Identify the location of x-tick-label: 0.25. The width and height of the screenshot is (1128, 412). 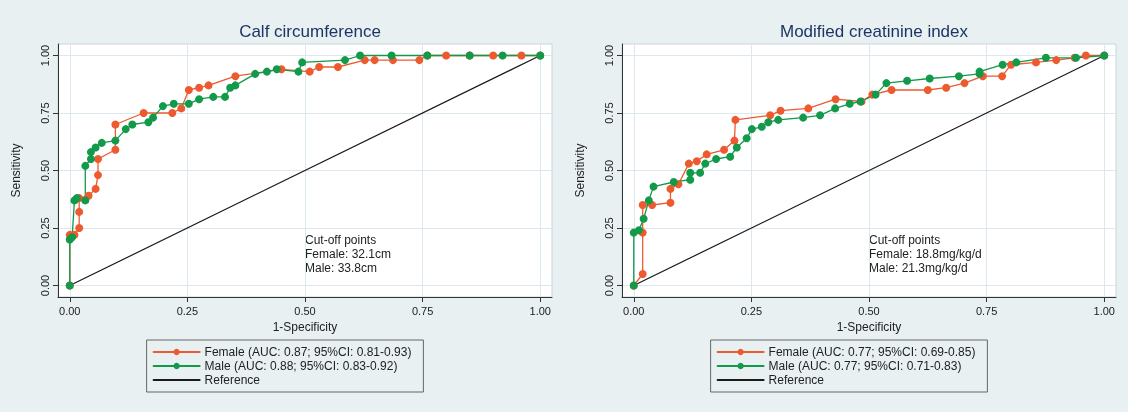
(187, 310).